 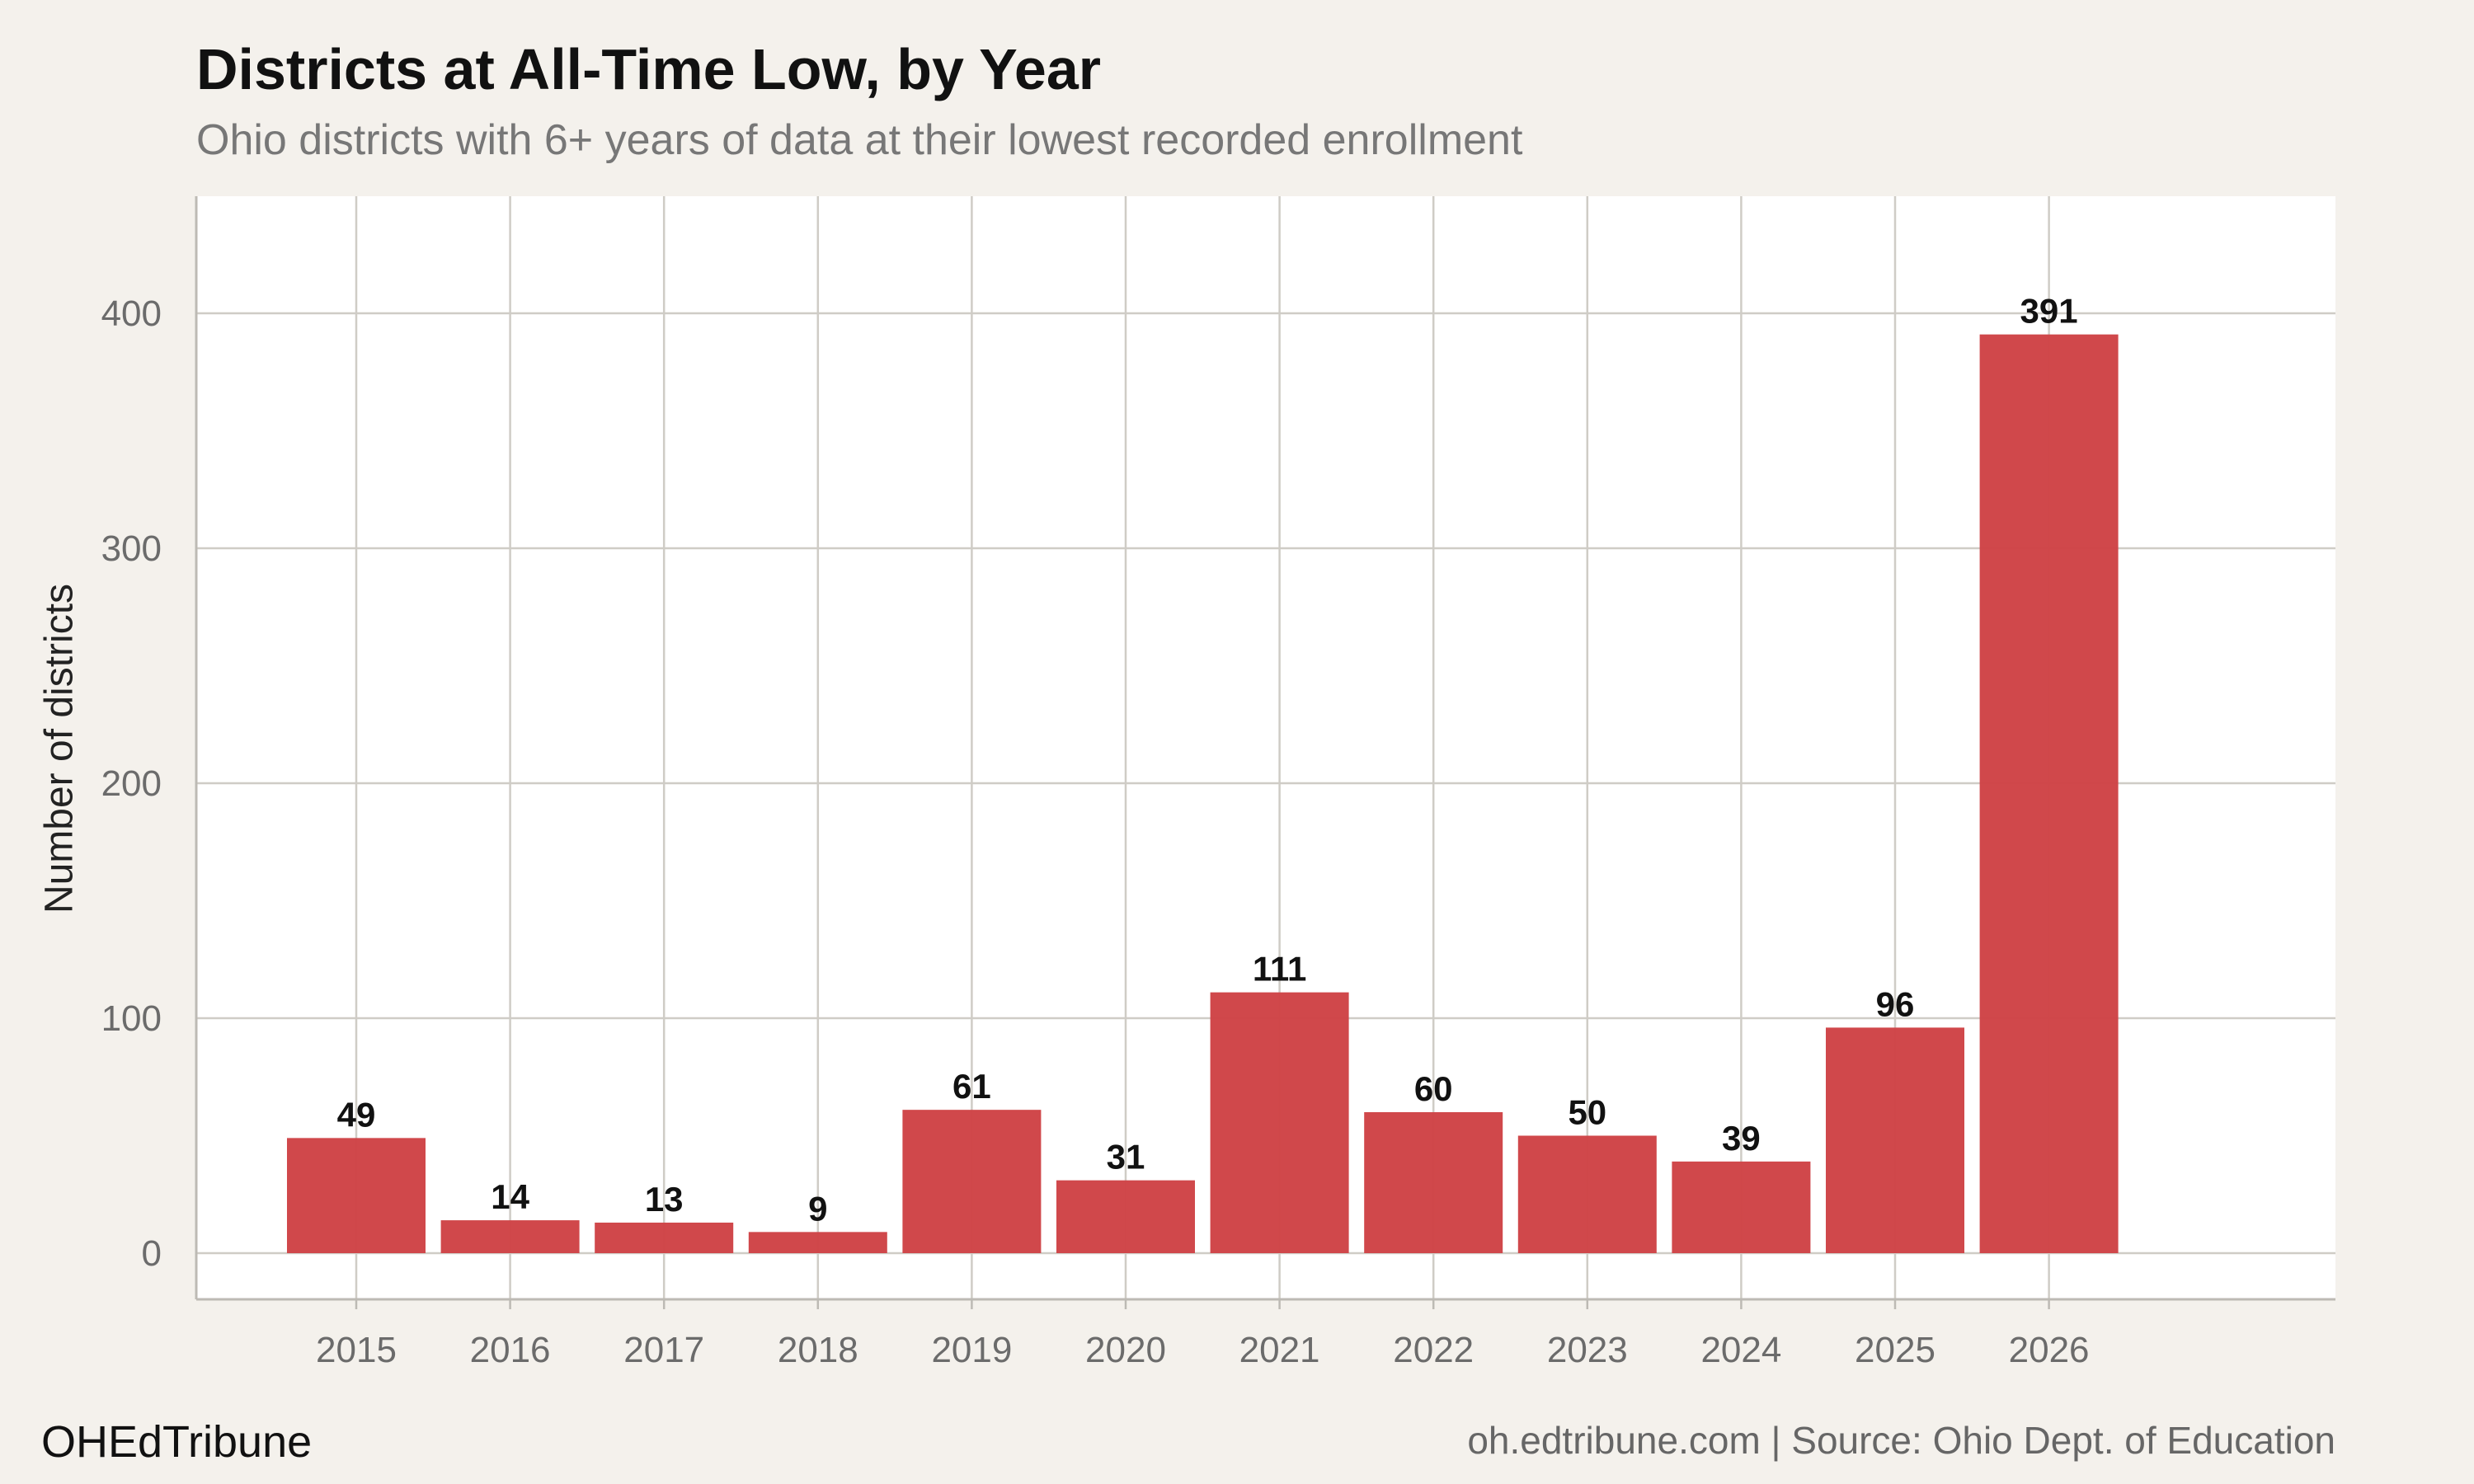 I want to click on bar-2015, so click(x=356, y=1195).